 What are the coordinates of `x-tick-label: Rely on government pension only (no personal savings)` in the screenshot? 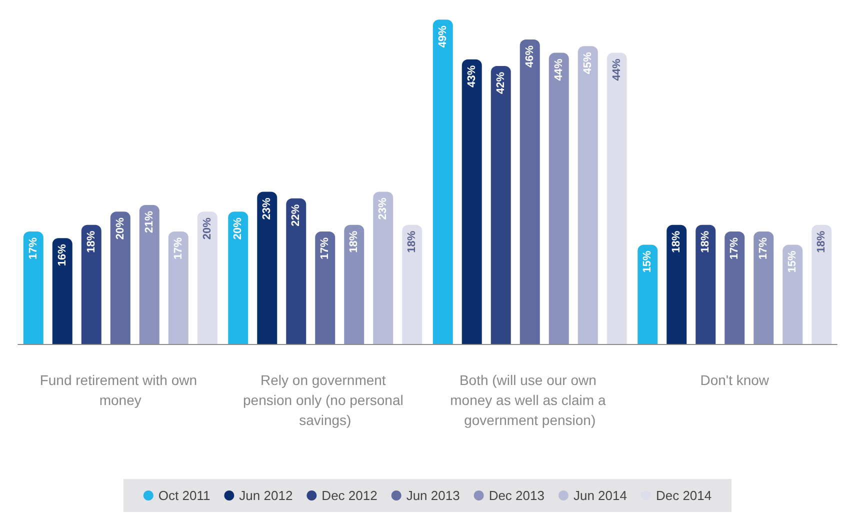 It's located at (325, 400).